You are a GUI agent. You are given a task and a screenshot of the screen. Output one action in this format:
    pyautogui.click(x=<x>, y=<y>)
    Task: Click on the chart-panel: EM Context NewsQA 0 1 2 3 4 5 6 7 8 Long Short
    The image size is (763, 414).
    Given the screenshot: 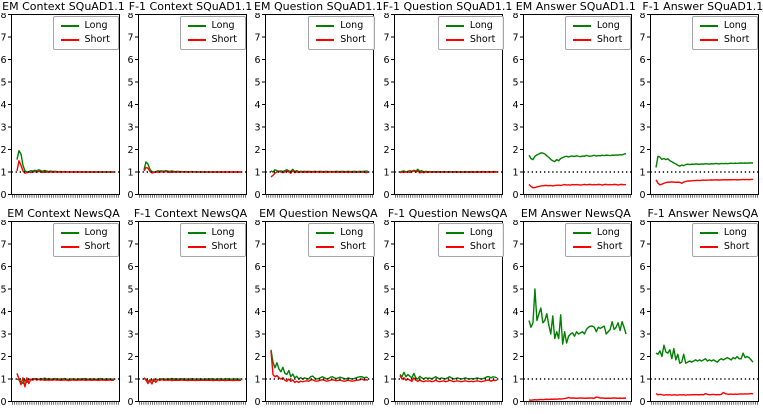 What is the action you would take?
    pyautogui.click(x=63, y=310)
    